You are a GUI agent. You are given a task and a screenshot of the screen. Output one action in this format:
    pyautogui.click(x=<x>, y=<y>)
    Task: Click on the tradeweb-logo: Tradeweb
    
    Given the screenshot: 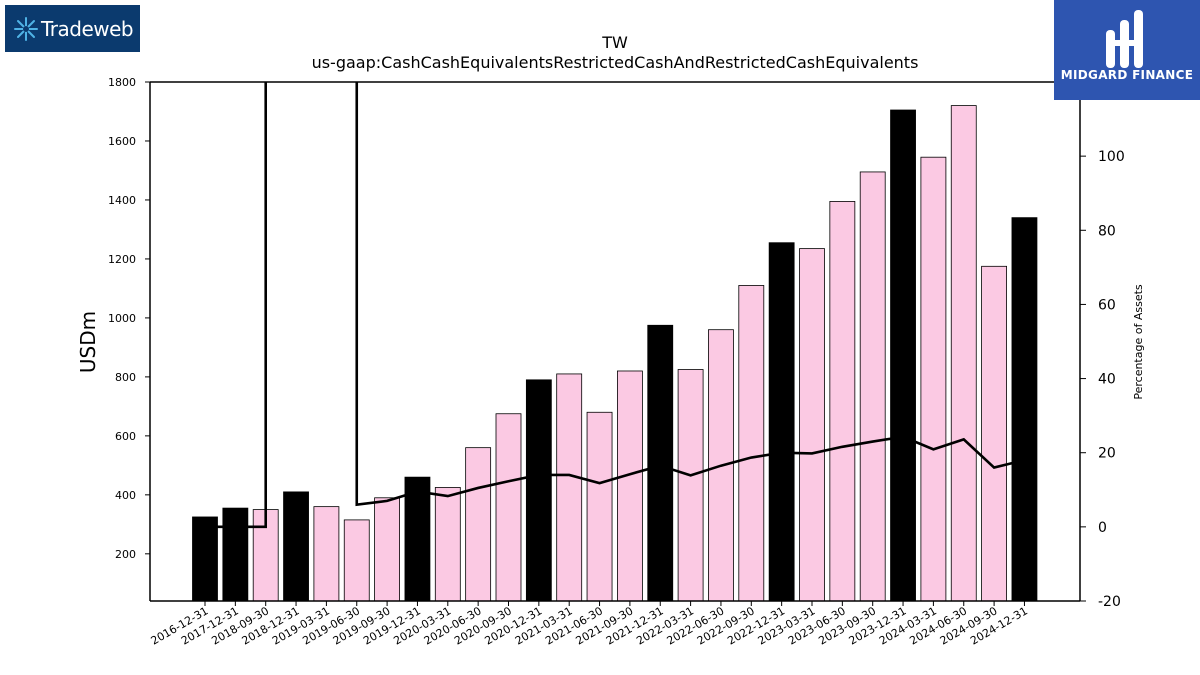 What is the action you would take?
    pyautogui.click(x=72, y=28)
    